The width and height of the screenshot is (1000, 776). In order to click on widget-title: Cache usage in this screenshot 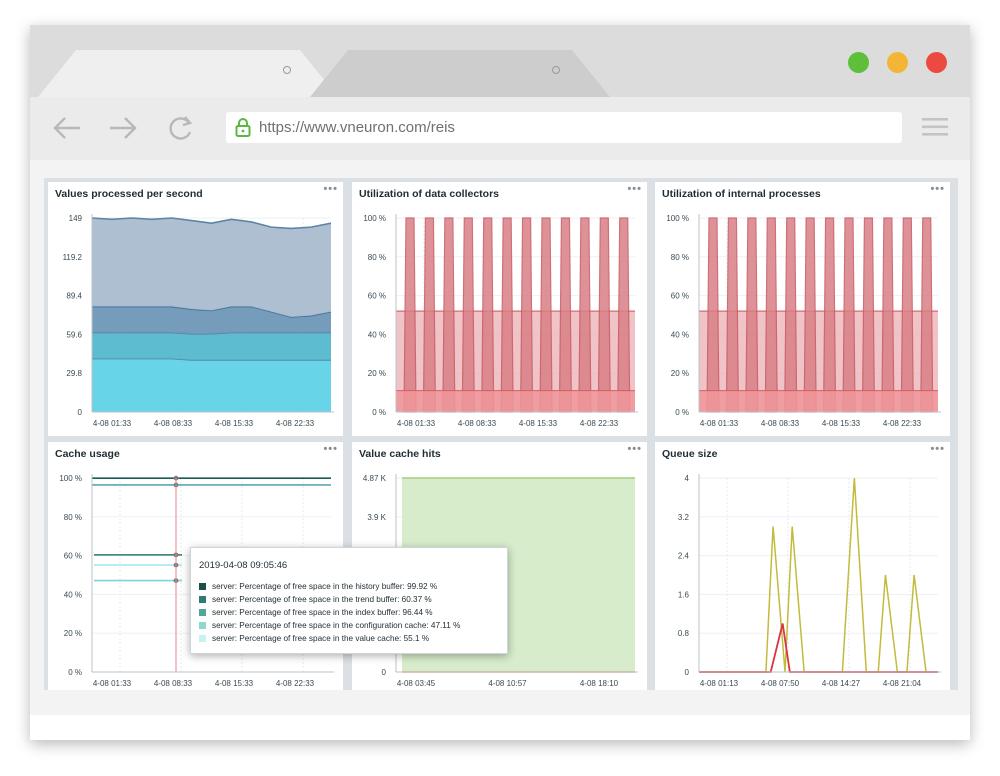, I will do `click(87, 454)`.